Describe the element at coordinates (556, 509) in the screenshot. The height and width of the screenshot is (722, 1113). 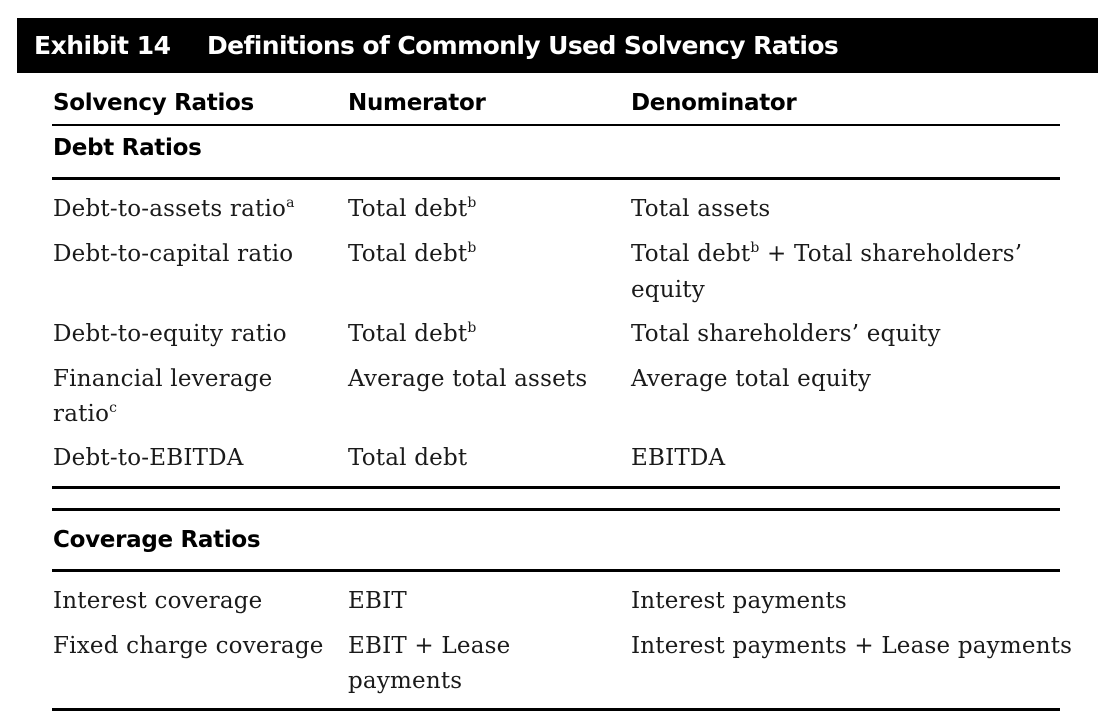
I see `section-start-rule` at that location.